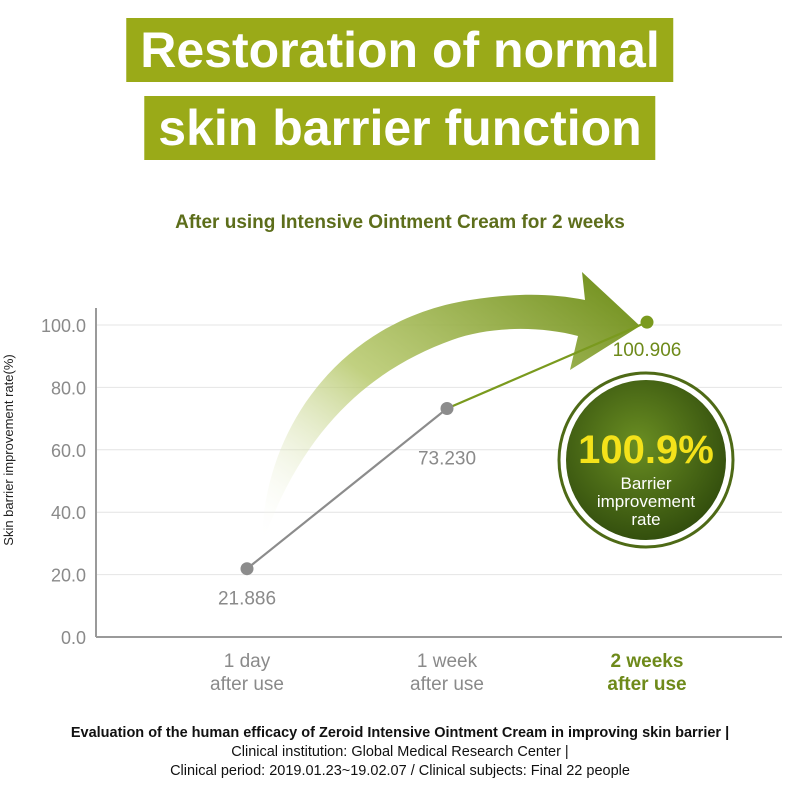  What do you see at coordinates (447, 459) in the screenshot?
I see `data-label: 73.230` at bounding box center [447, 459].